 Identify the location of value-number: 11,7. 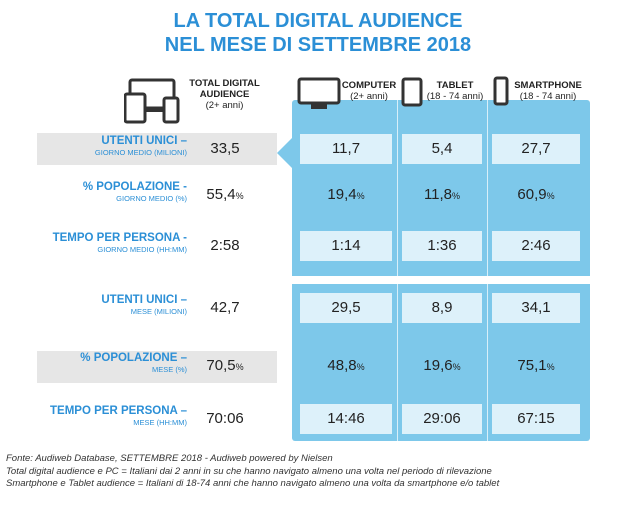
(346, 148).